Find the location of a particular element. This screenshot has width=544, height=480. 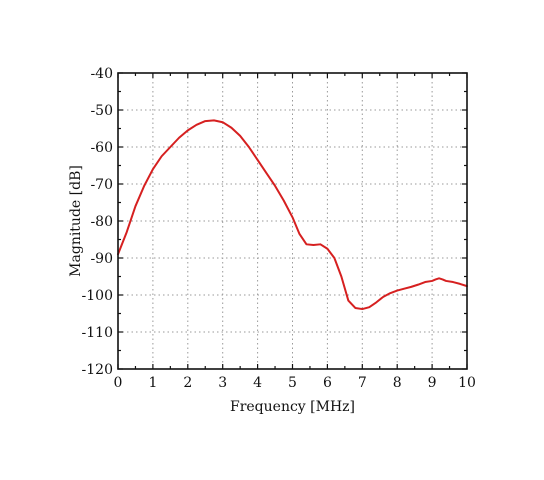

x-tick-label: 6 is located at coordinates (327, 383).